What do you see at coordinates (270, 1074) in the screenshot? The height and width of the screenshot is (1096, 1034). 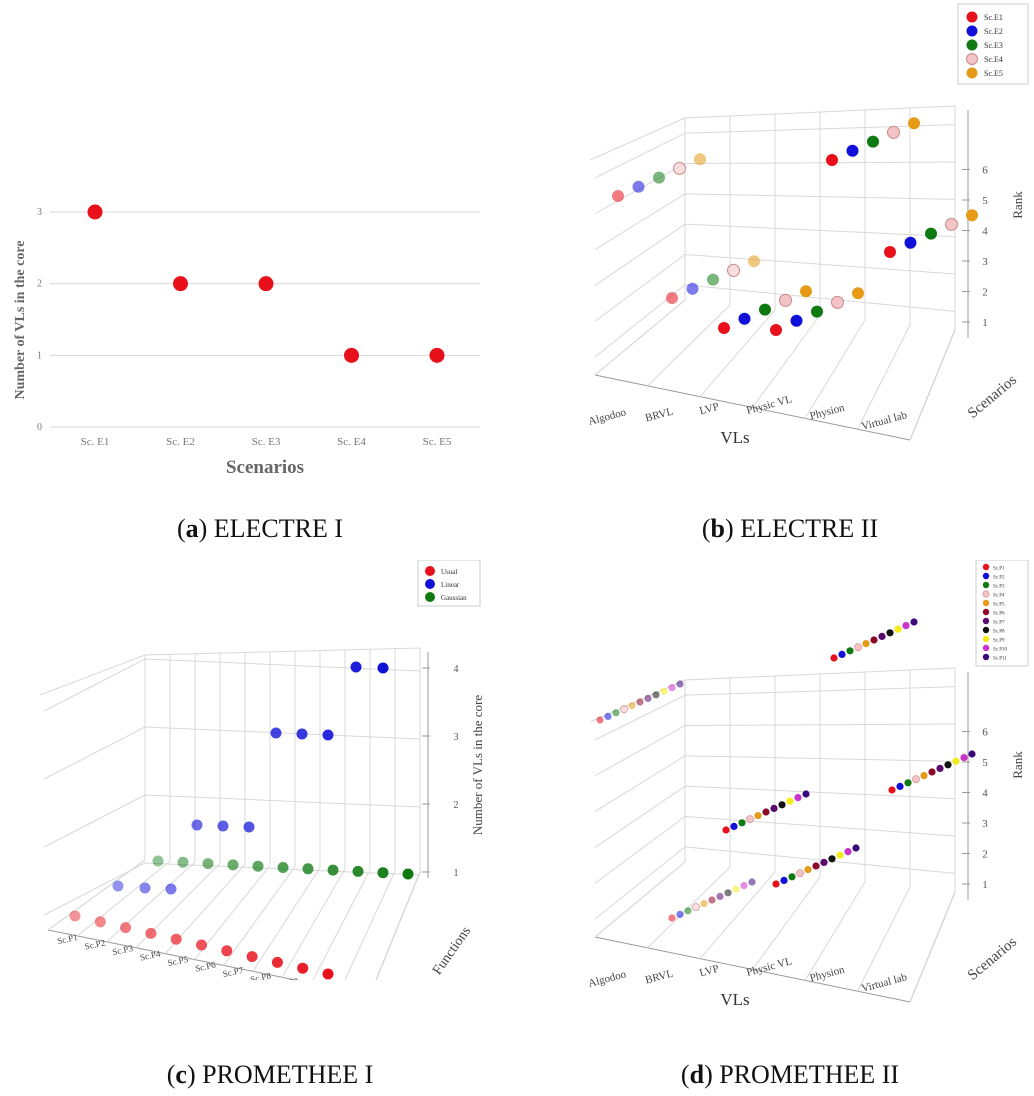 I see `caption-c: (c) PROMETHEE I` at bounding box center [270, 1074].